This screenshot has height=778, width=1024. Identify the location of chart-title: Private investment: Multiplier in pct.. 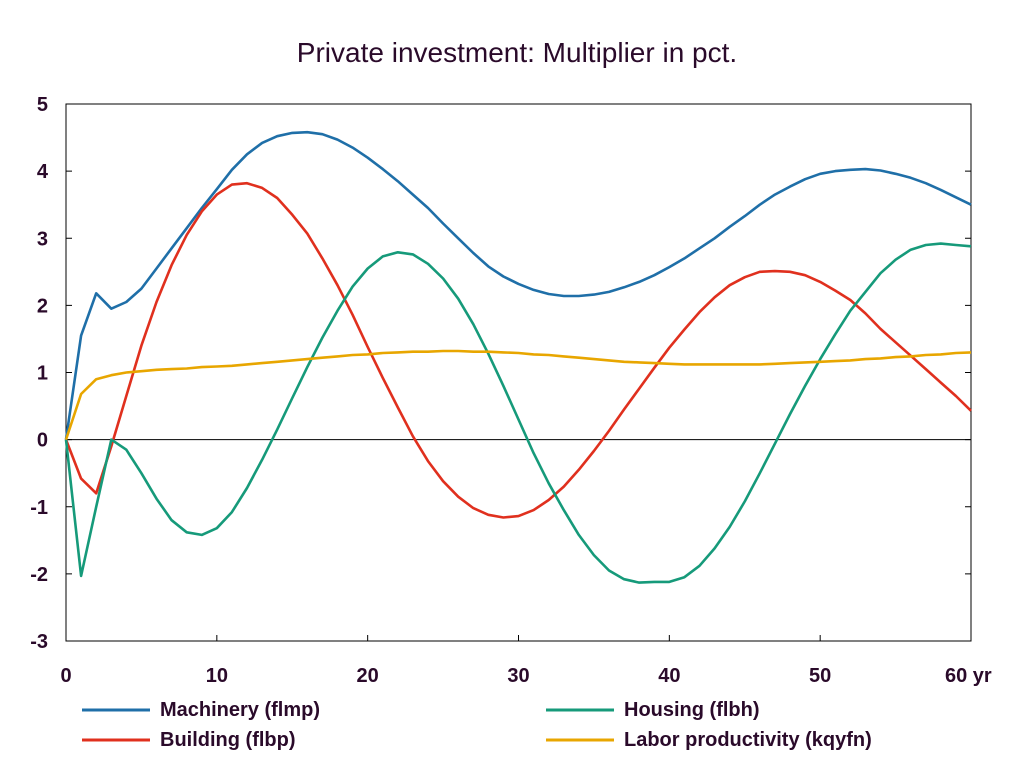
(517, 52).